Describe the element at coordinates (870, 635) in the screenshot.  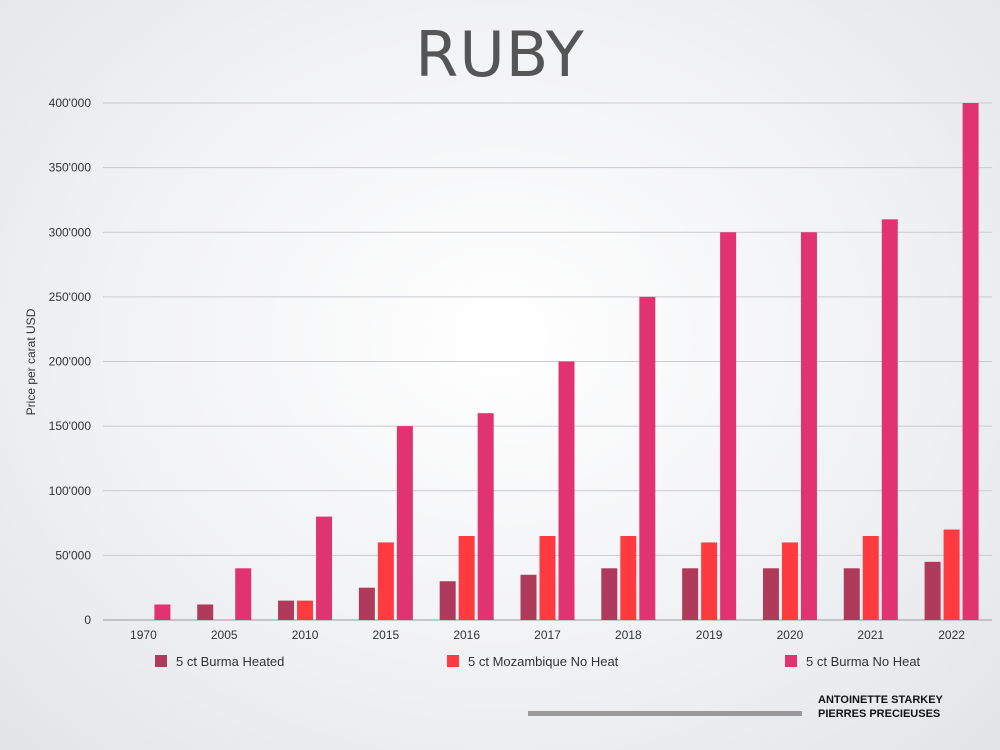
I see `x-tick-label: 2021` at that location.